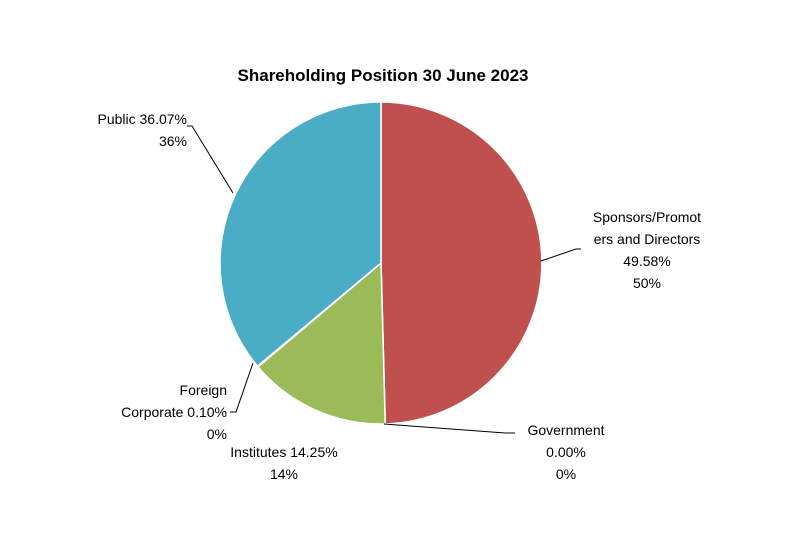 The height and width of the screenshot is (538, 785). Describe the element at coordinates (647, 283) in the screenshot. I see `data-label-line: 50%` at that location.